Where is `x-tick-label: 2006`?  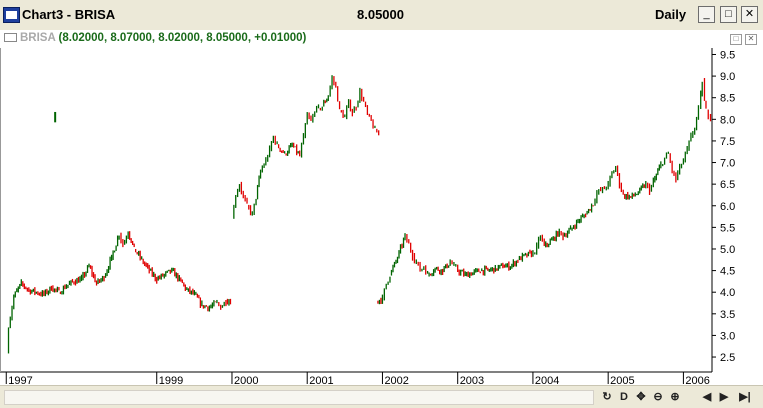
x-tick-label: 2006 is located at coordinates (697, 380).